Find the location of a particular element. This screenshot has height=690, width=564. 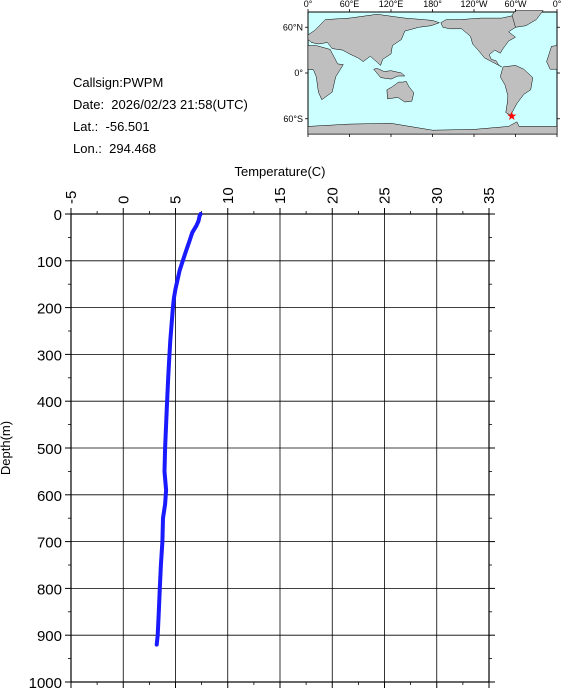

x-tick-label: 10 is located at coordinates (228, 195).